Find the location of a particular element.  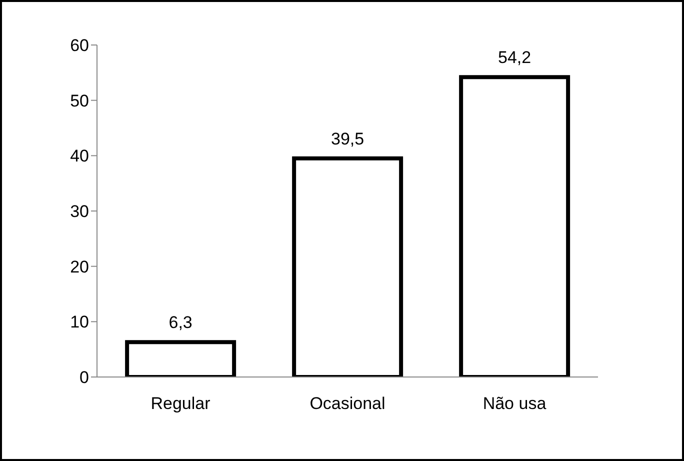

y-tick-label: 20 is located at coordinates (79, 266).